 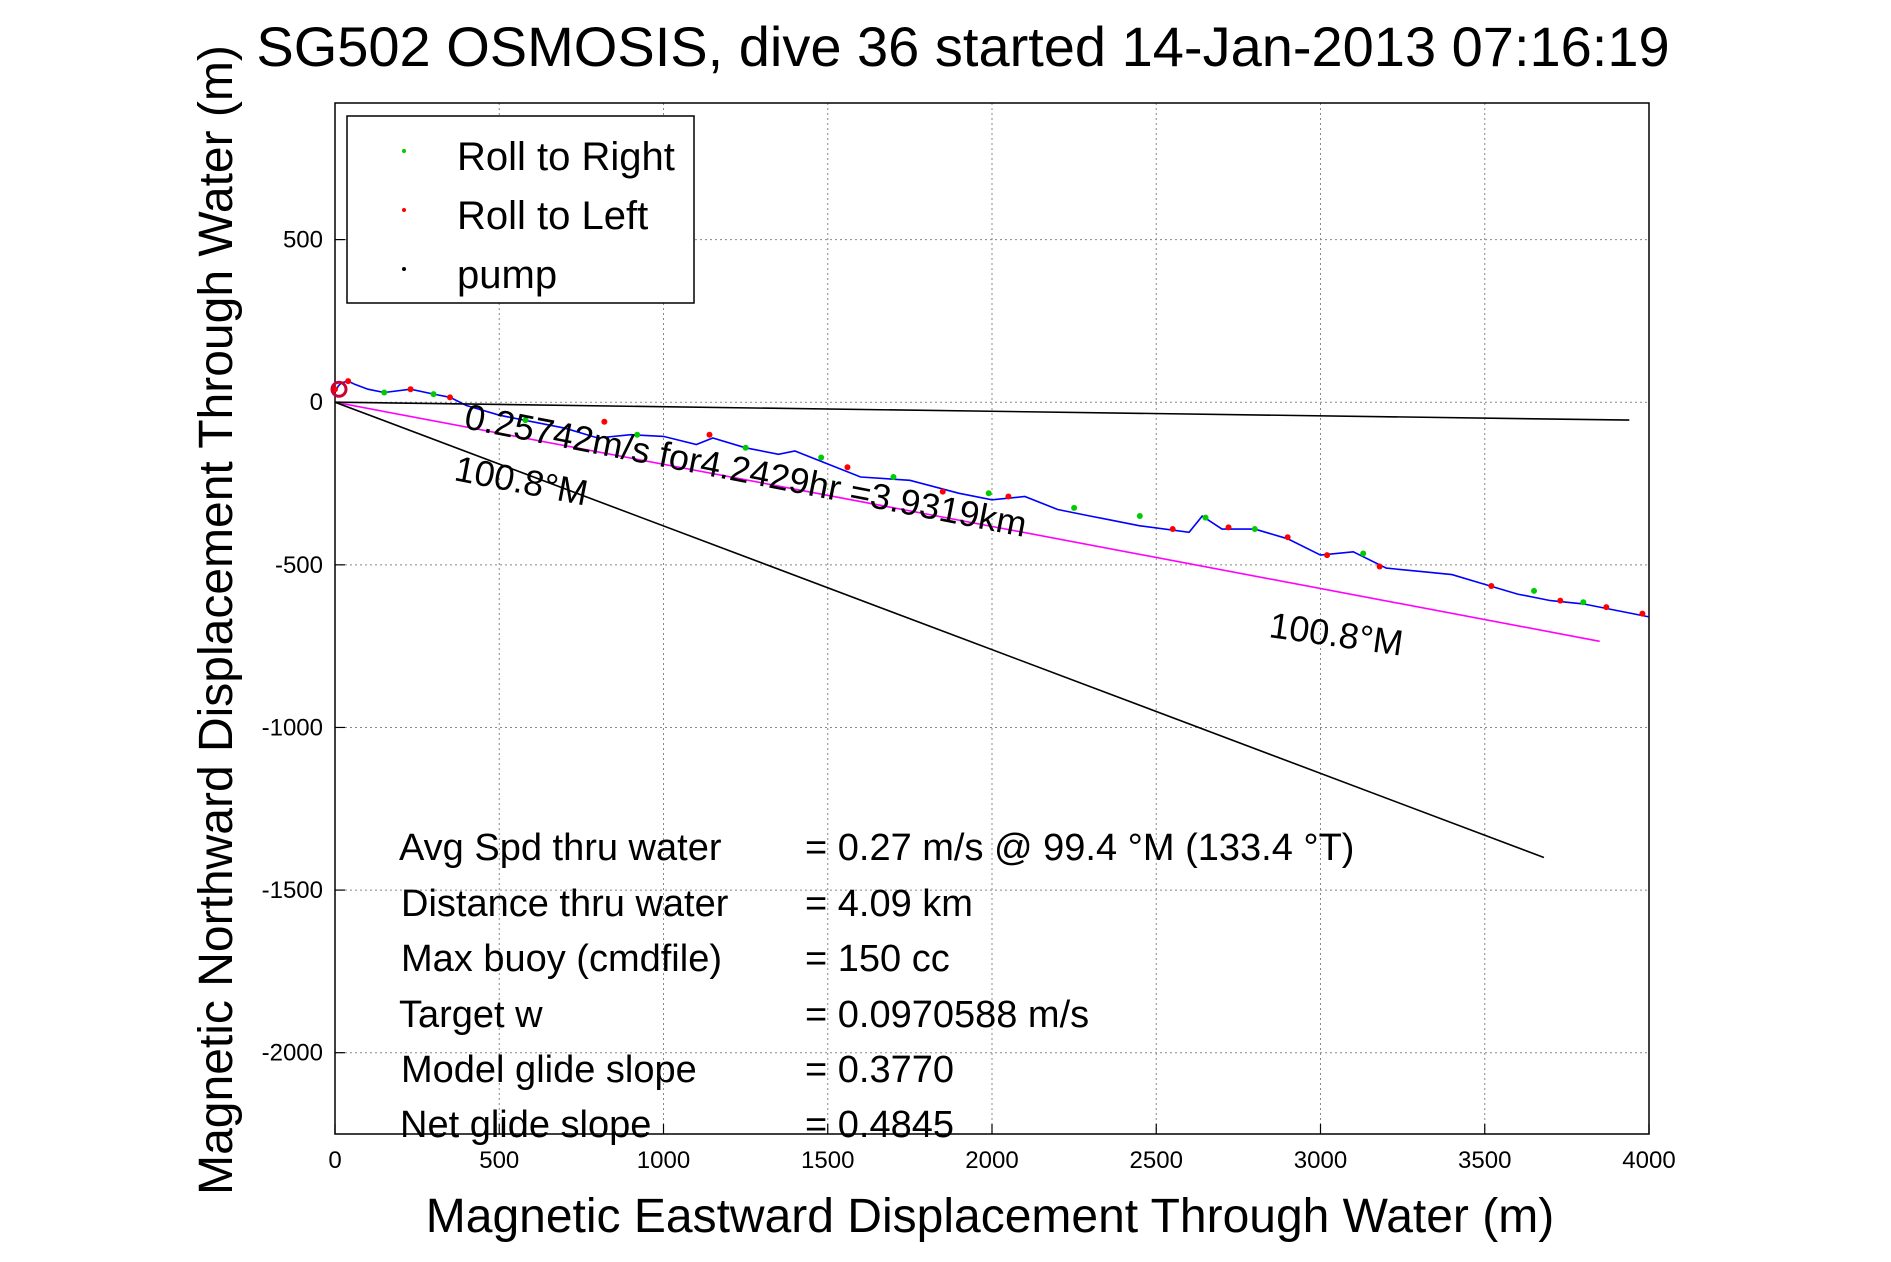 I want to click on start-point-marker, so click(x=339, y=389).